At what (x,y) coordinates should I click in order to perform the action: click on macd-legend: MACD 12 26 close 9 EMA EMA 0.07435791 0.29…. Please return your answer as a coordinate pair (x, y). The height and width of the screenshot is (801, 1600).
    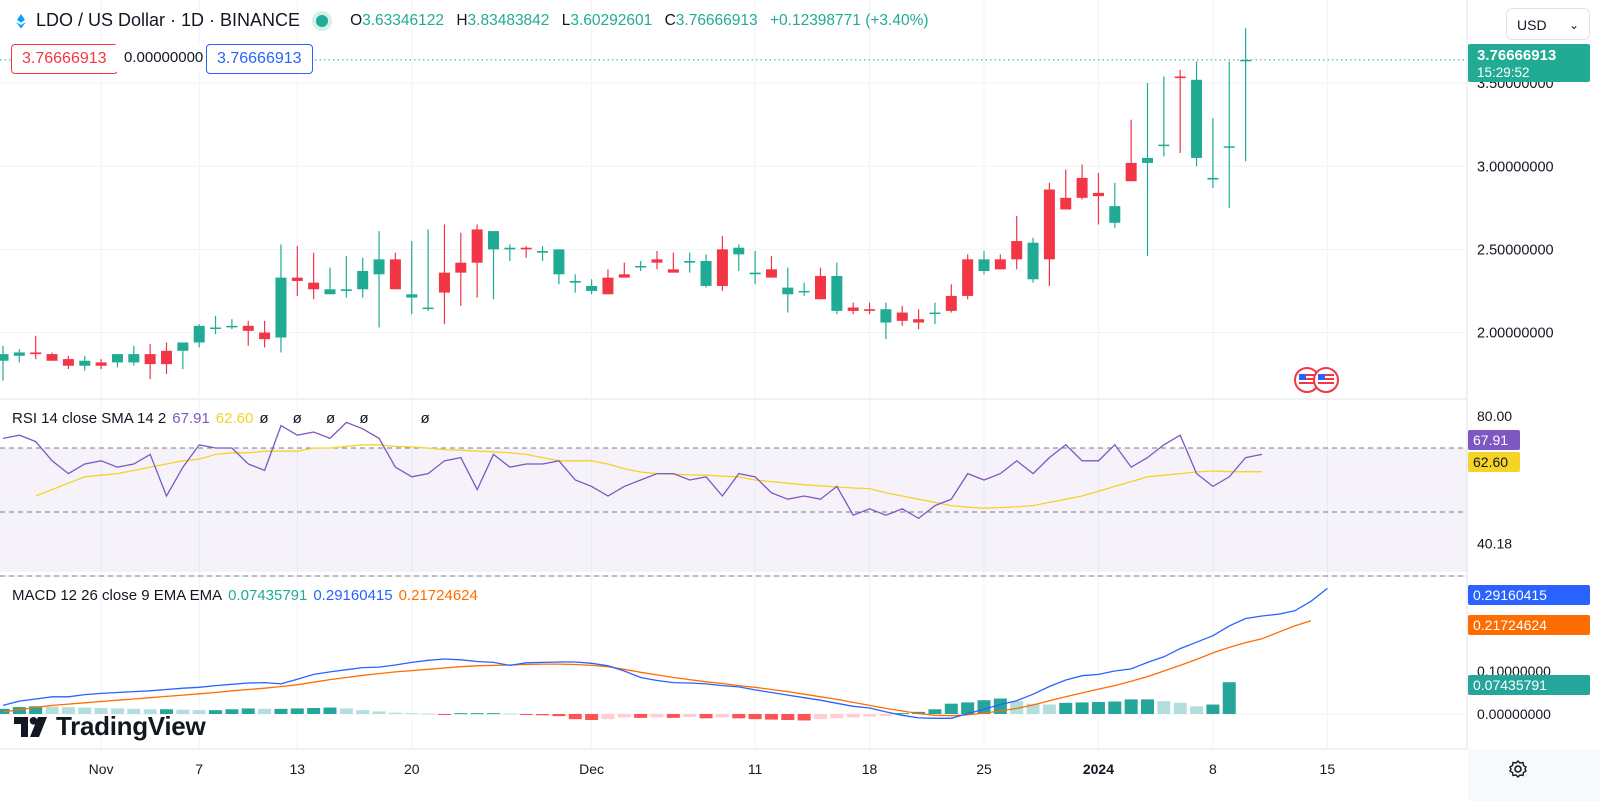
    Looking at the image, I should click on (245, 595).